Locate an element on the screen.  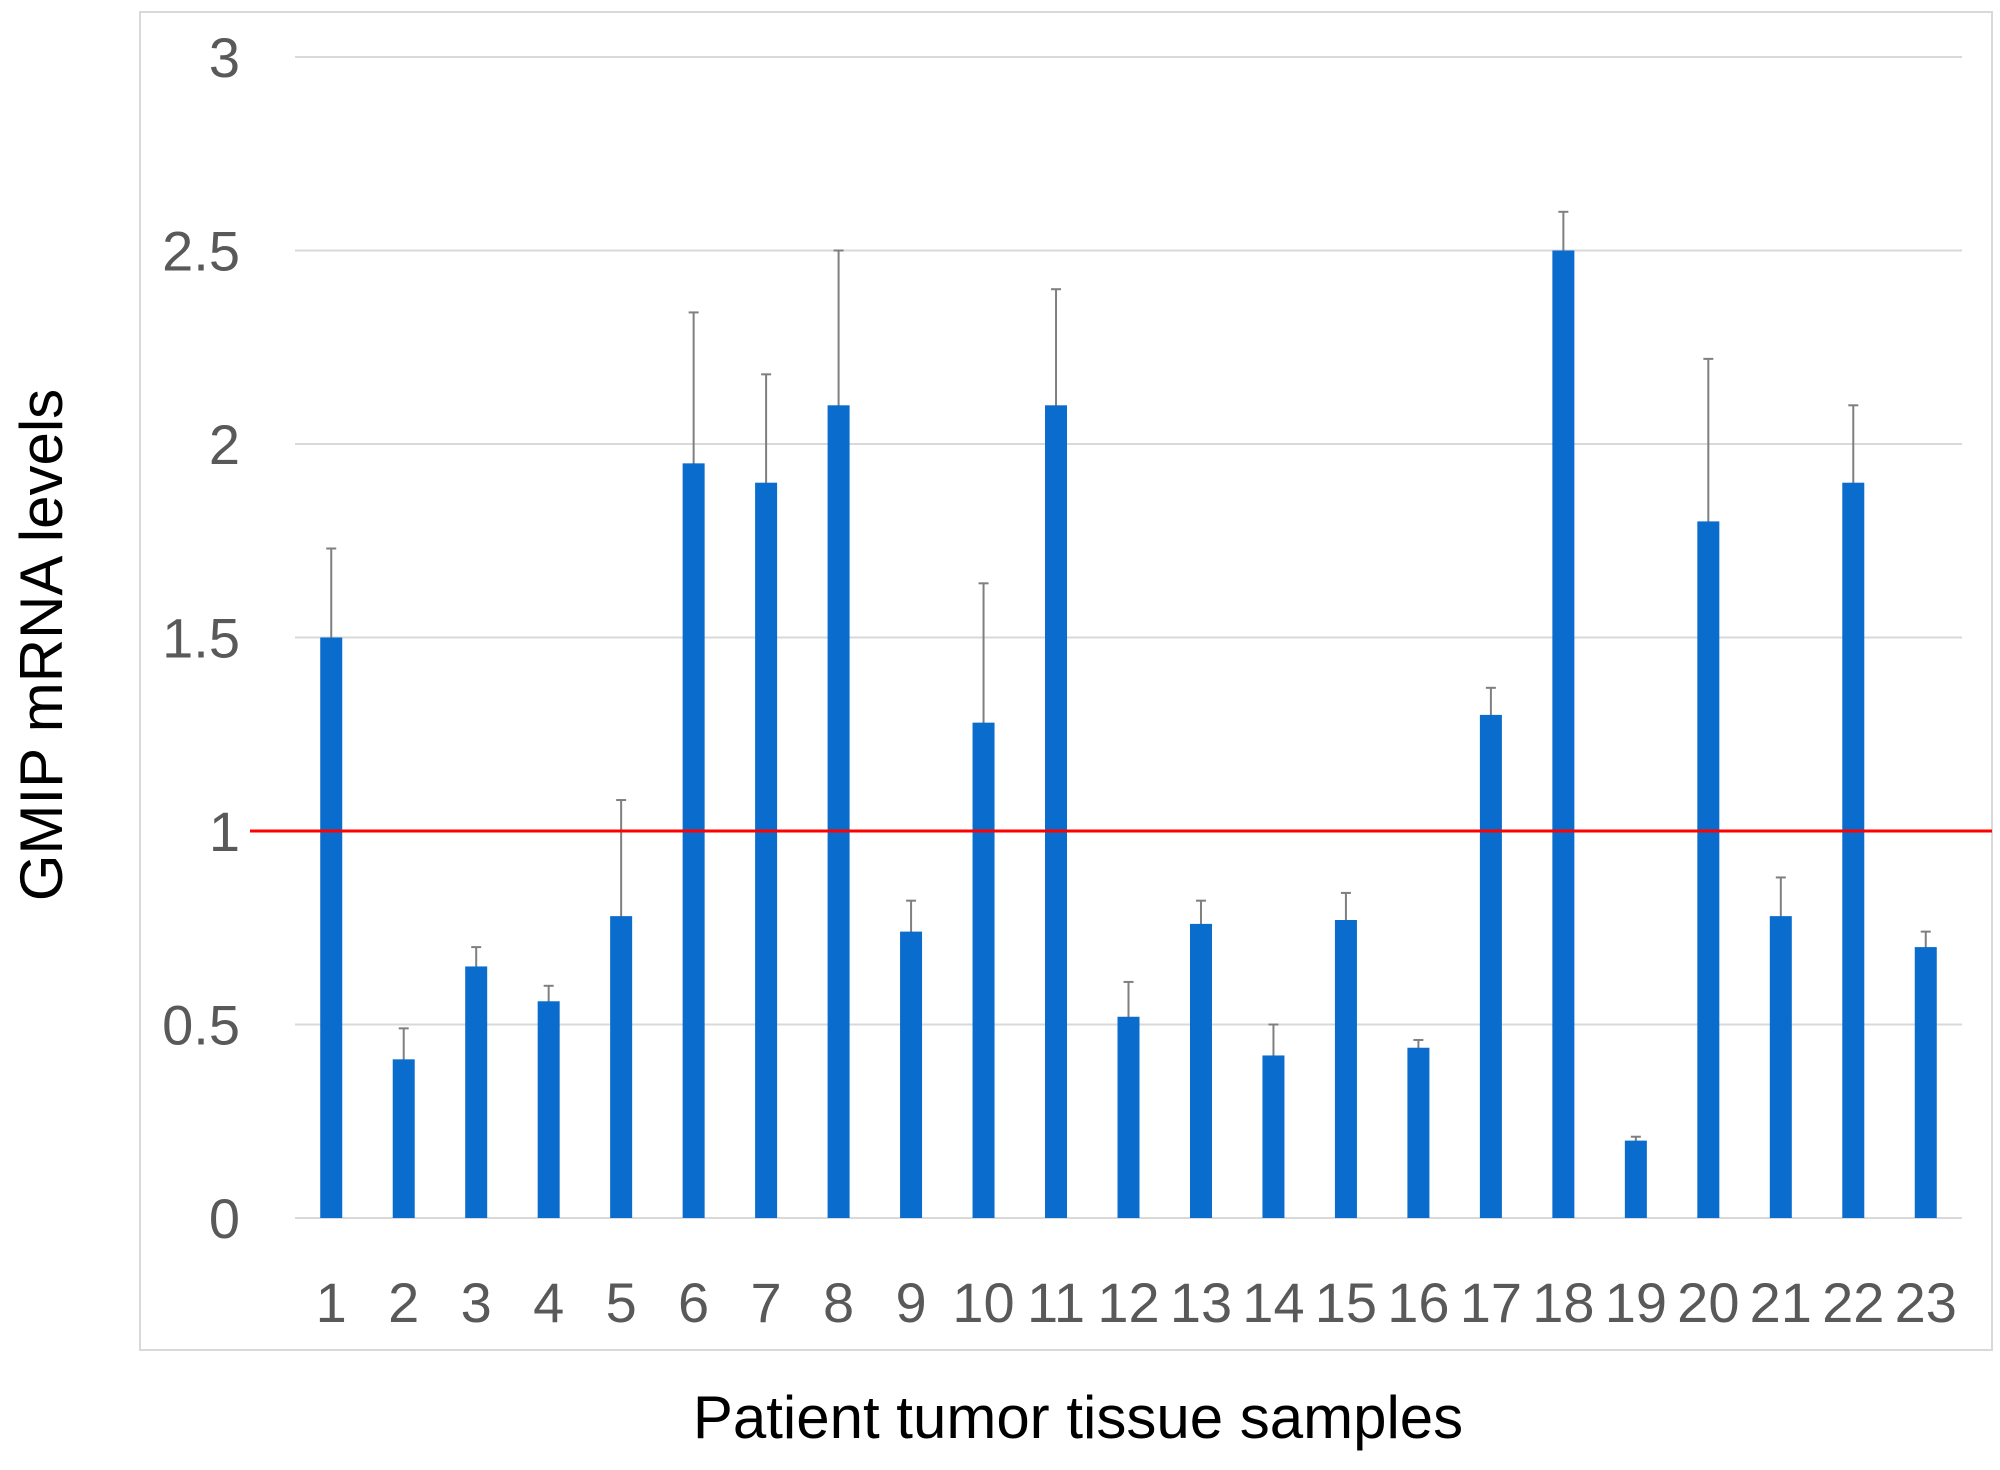
x-tick-label: 4 is located at coordinates (548, 1302).